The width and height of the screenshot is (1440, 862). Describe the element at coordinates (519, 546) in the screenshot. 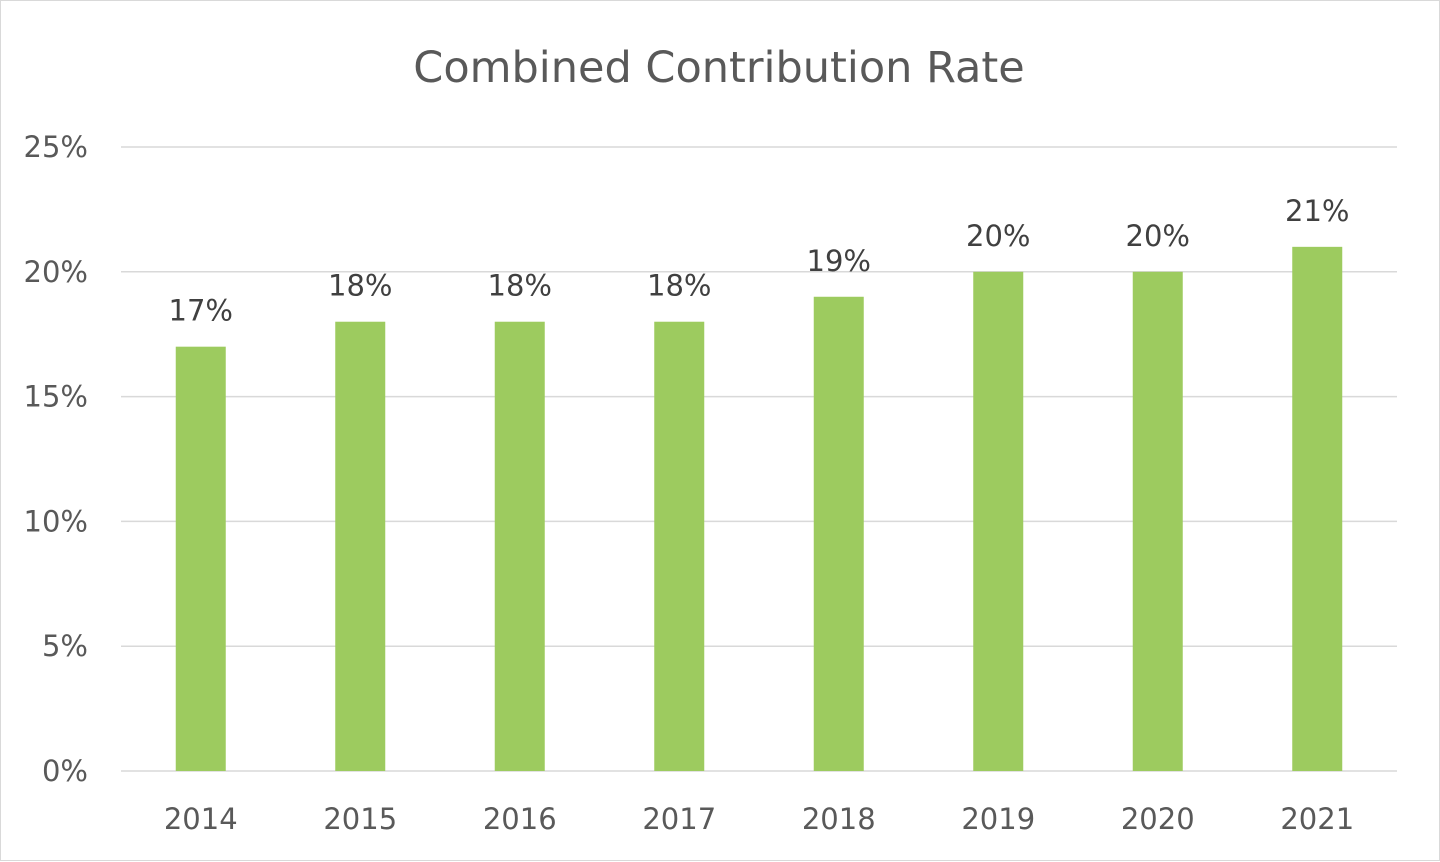

I see `bar-2016` at that location.